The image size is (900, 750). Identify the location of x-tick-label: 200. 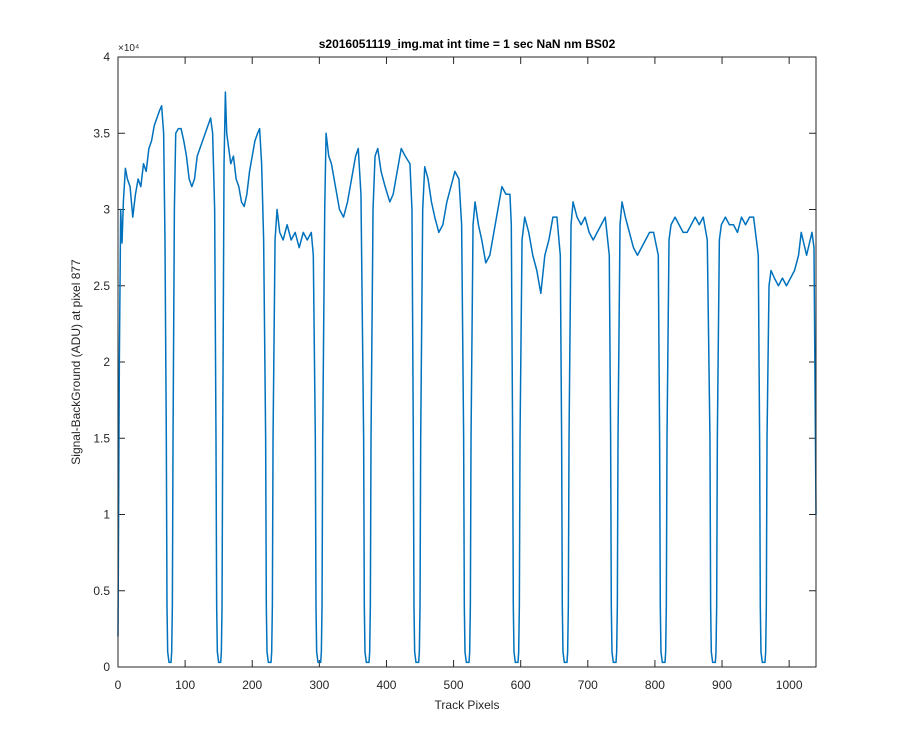
(252, 685).